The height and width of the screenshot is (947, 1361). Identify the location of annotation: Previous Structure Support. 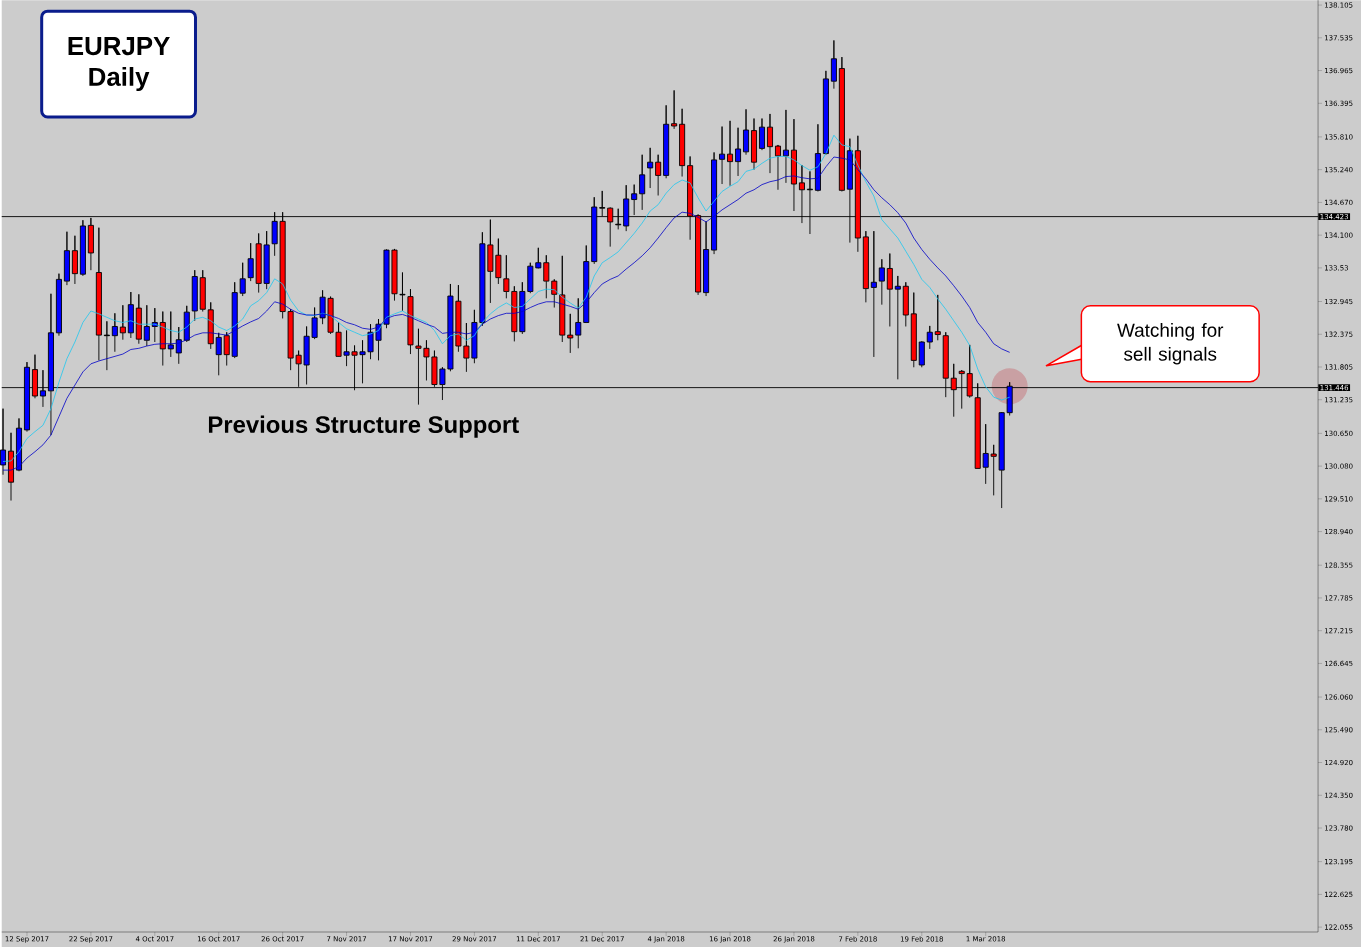
(363, 426).